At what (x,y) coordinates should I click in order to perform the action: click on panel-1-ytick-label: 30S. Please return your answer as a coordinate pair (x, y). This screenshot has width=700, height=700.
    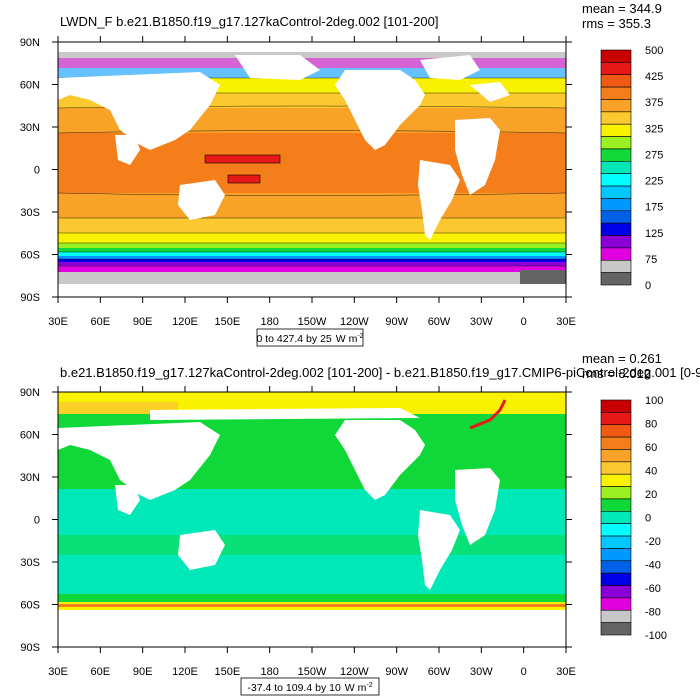
    Looking at the image, I should click on (30, 213).